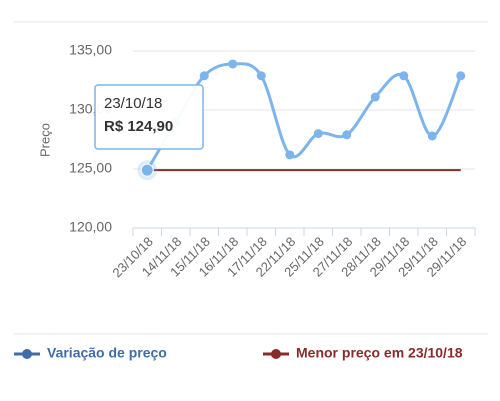 This screenshot has width=500, height=401. What do you see at coordinates (44, 140) in the screenshot?
I see `y-axis-title: Preço` at bounding box center [44, 140].